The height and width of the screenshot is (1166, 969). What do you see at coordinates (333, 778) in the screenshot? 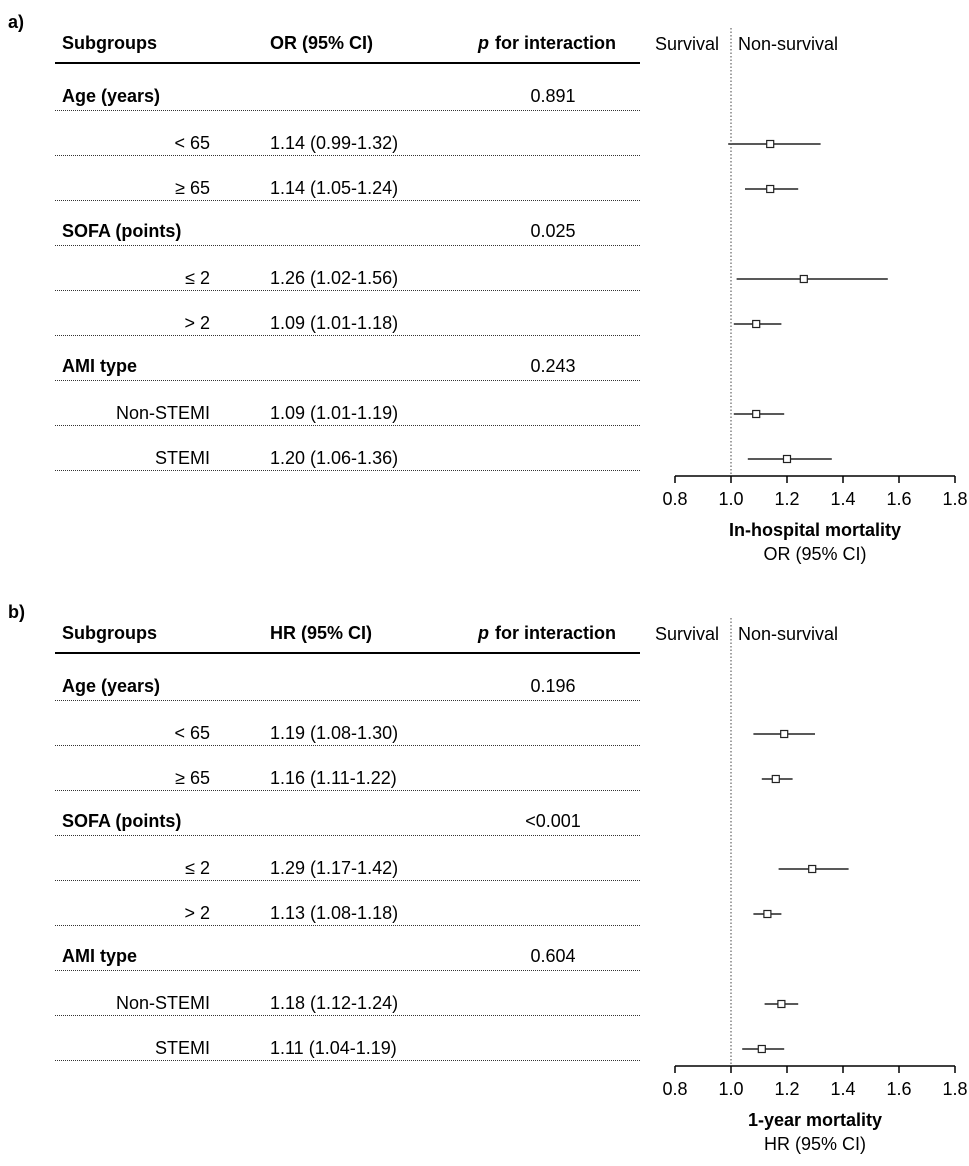
I see `estimate-ci-text: 1.16 (1.11-1.22)` at bounding box center [333, 778].